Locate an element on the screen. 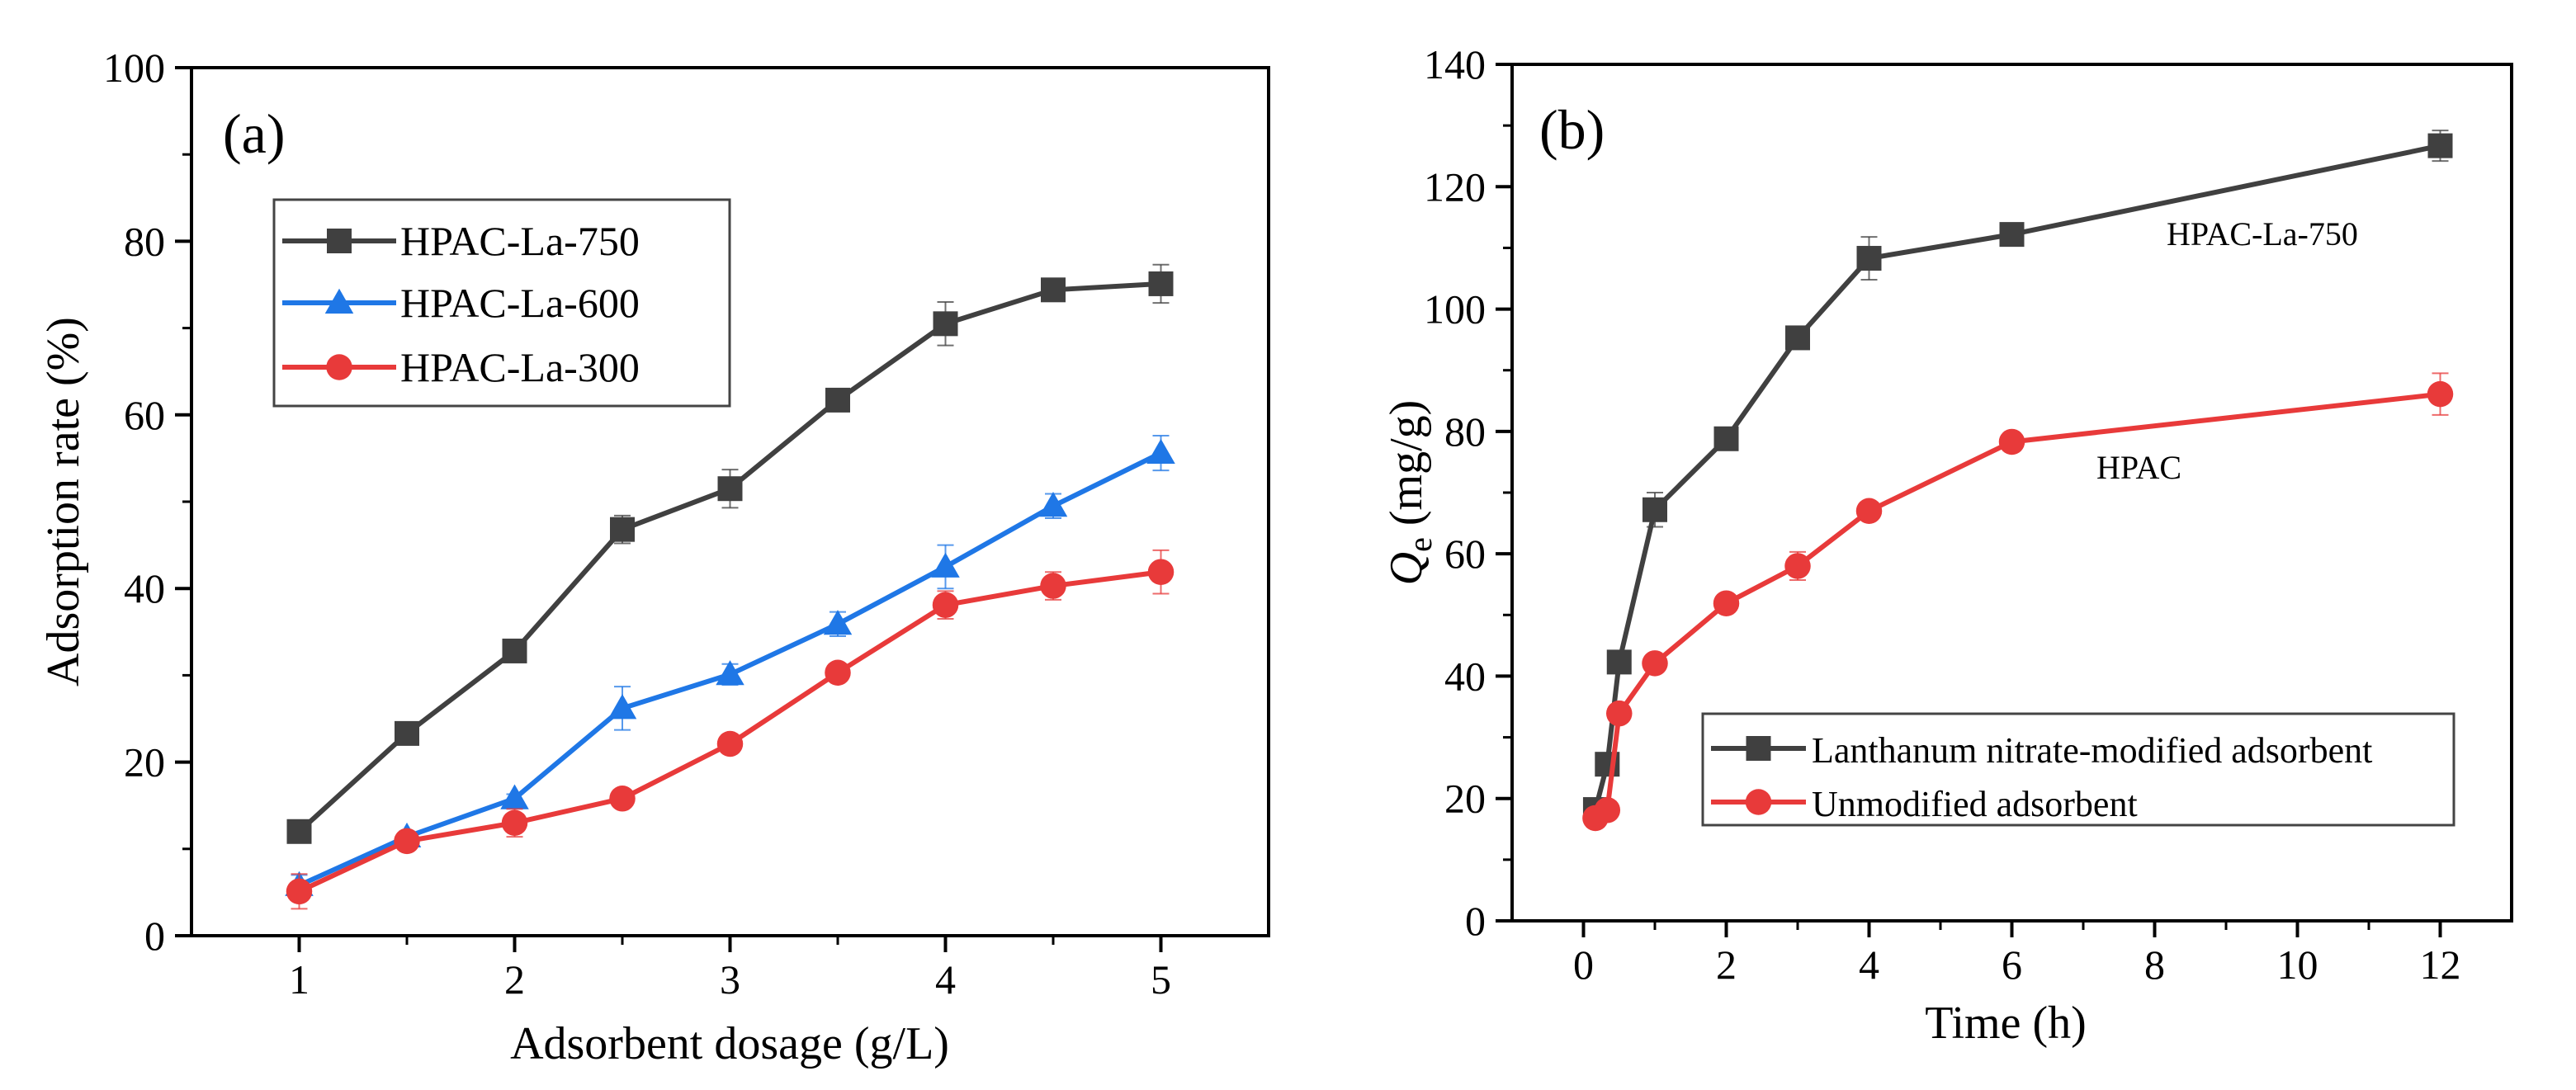  y-axis-title-b-subscript: e is located at coordinates (1420, 544).